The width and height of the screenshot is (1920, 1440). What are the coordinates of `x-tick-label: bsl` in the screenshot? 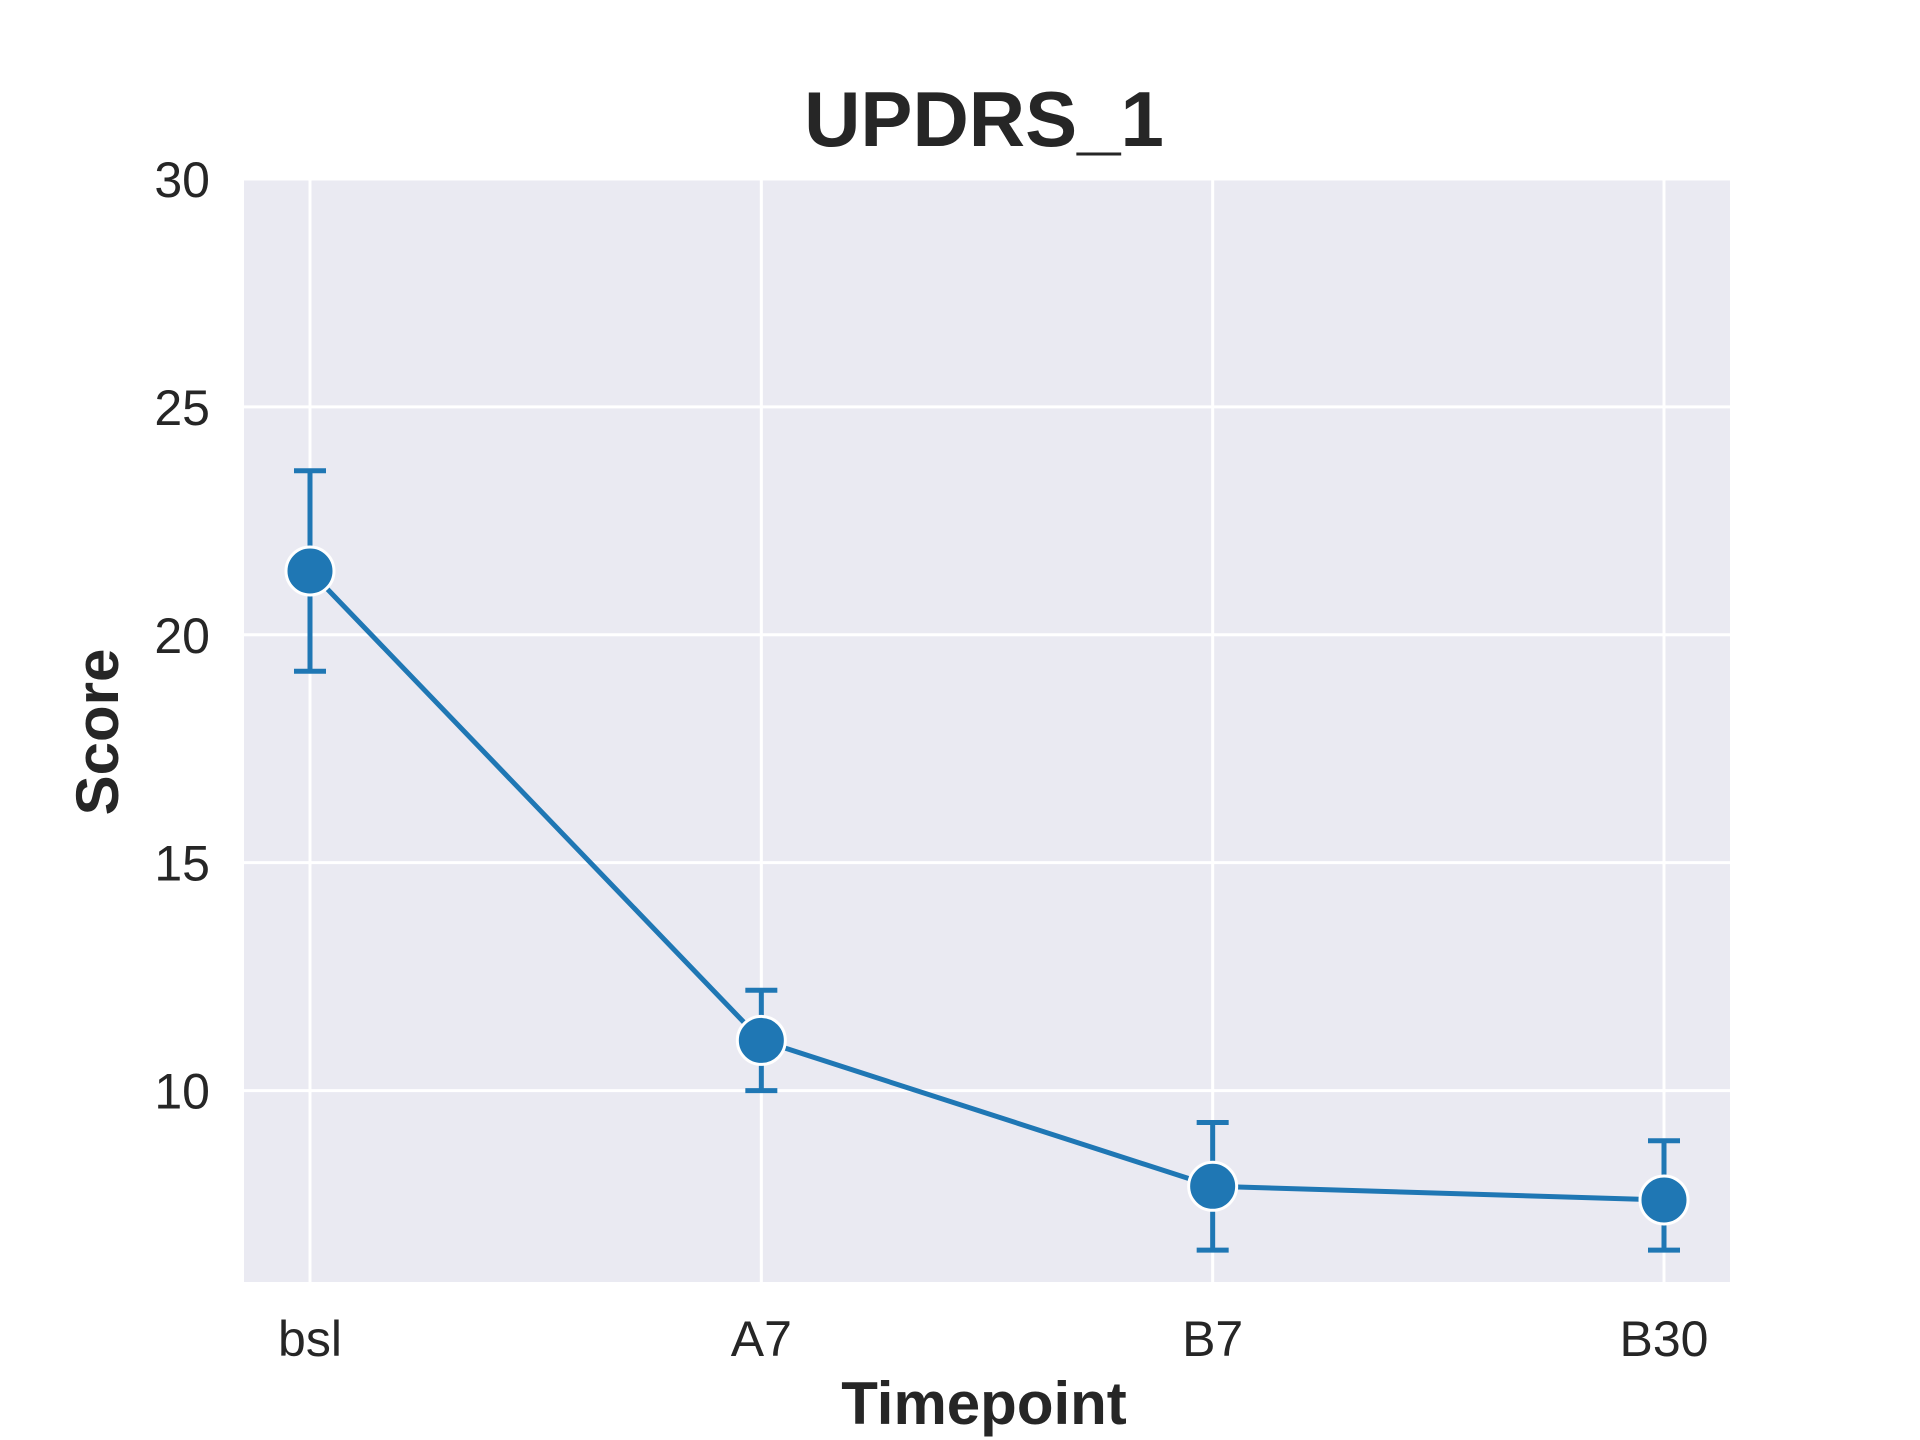 It's located at (310, 1339).